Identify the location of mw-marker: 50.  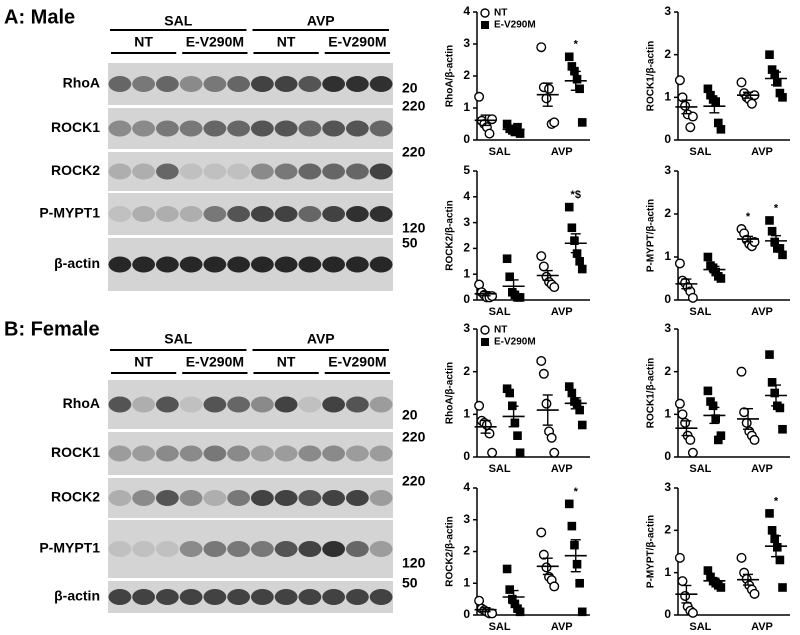
(410, 243).